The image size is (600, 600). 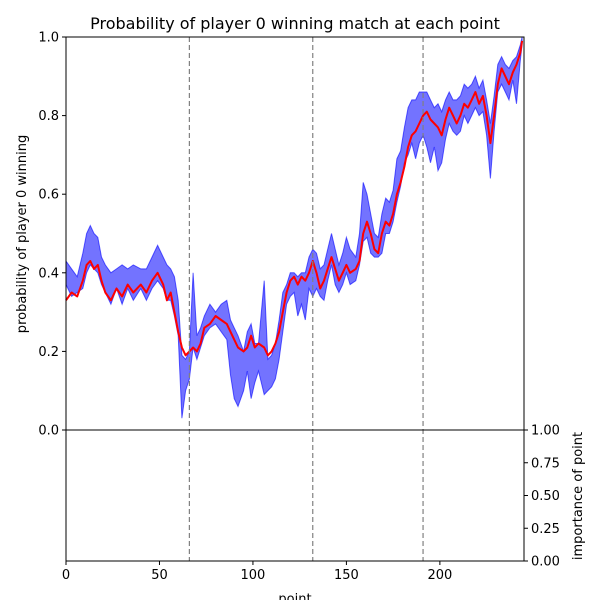 What do you see at coordinates (22, 234) in the screenshot?
I see `y-axis-label: probability of player 0 winning` at bounding box center [22, 234].